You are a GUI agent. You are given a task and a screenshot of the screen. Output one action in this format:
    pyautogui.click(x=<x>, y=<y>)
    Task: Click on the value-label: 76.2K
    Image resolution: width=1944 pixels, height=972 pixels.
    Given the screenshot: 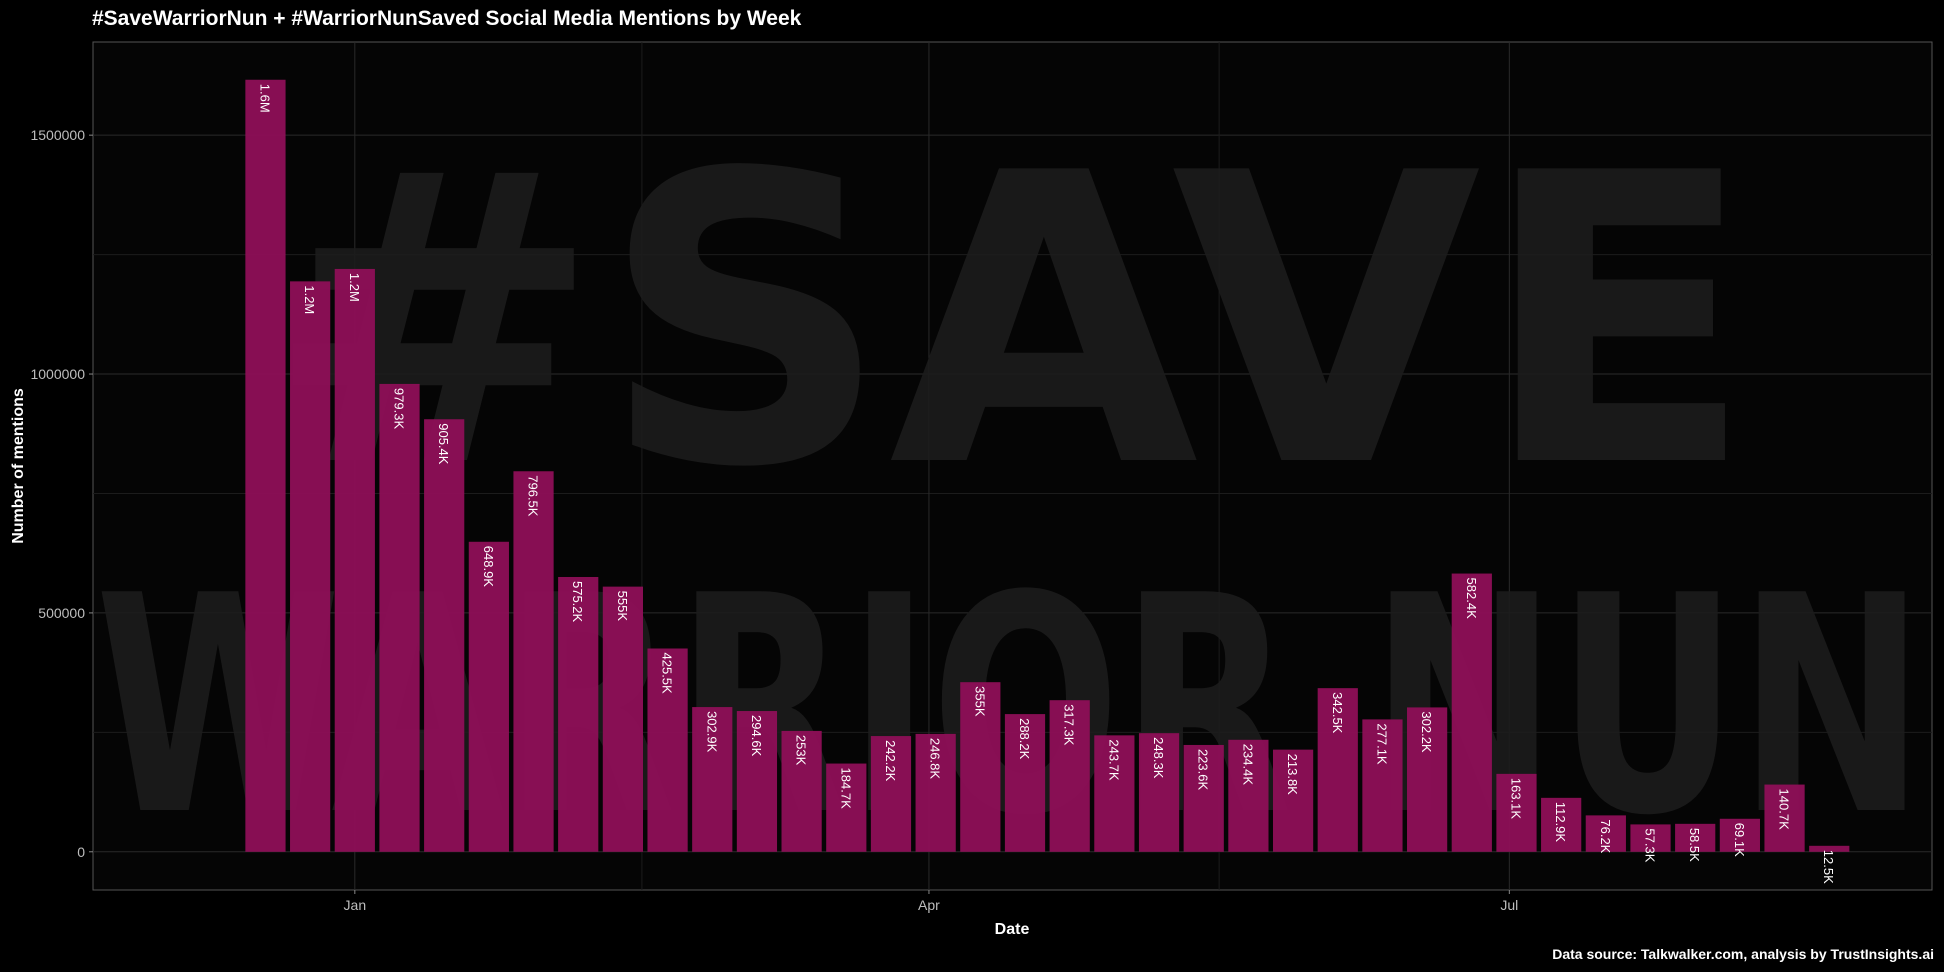 What is the action you would take?
    pyautogui.click(x=1605, y=836)
    